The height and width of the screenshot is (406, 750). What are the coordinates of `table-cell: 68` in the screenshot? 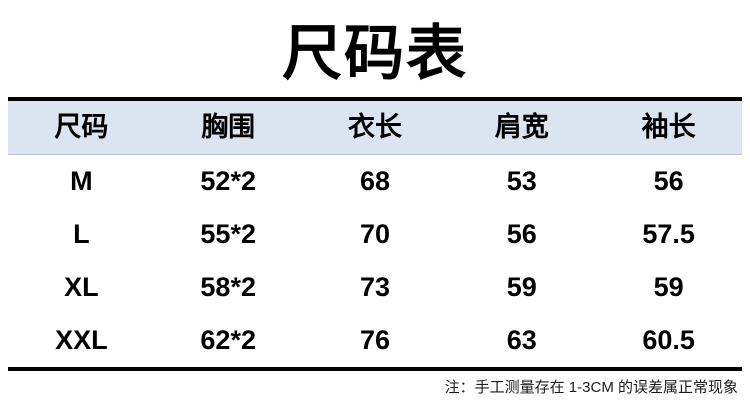 It's located at (375, 181).